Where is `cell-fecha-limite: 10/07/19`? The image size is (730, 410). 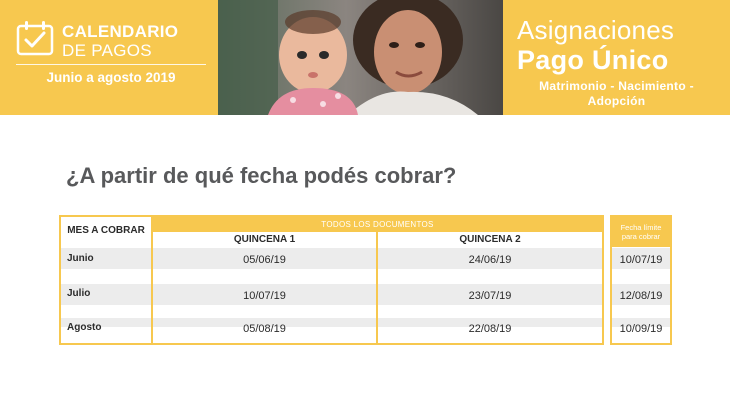 cell-fecha-limite: 10/07/19 is located at coordinates (641, 260).